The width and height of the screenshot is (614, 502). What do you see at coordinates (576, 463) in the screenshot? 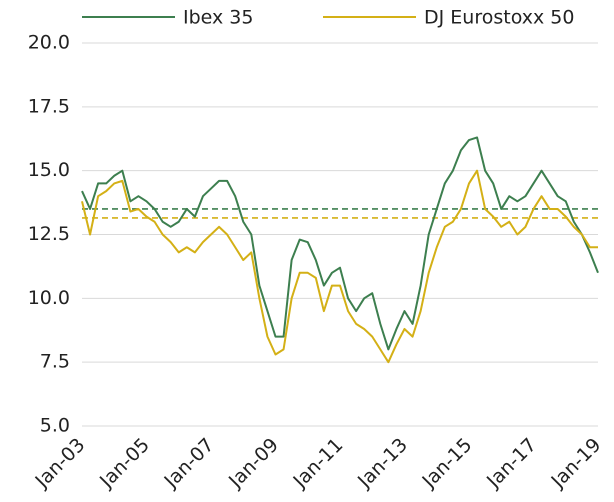
I see `x-tick-label: Jan-19` at bounding box center [576, 463].